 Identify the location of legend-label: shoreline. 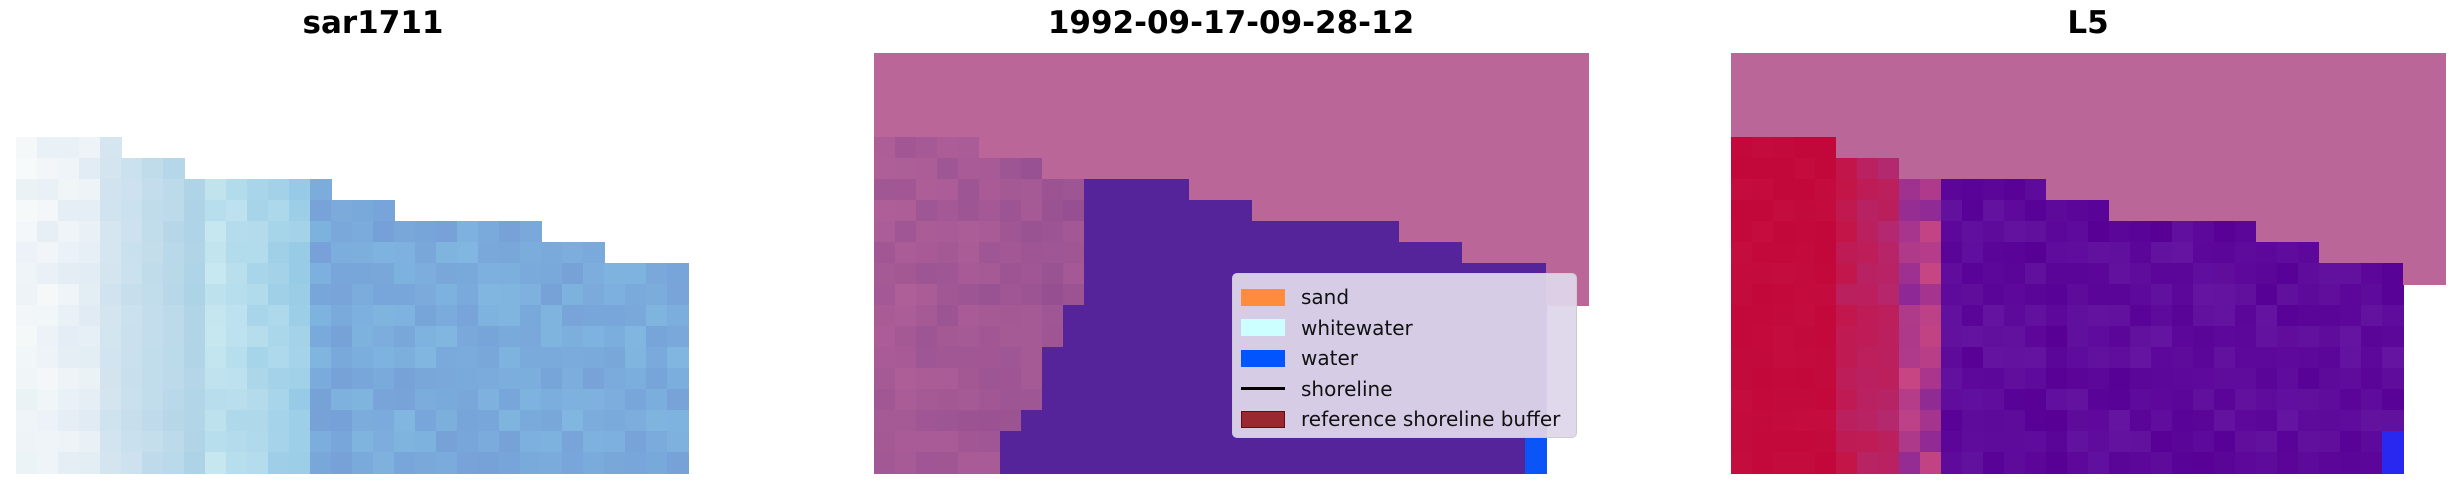
(1347, 388).